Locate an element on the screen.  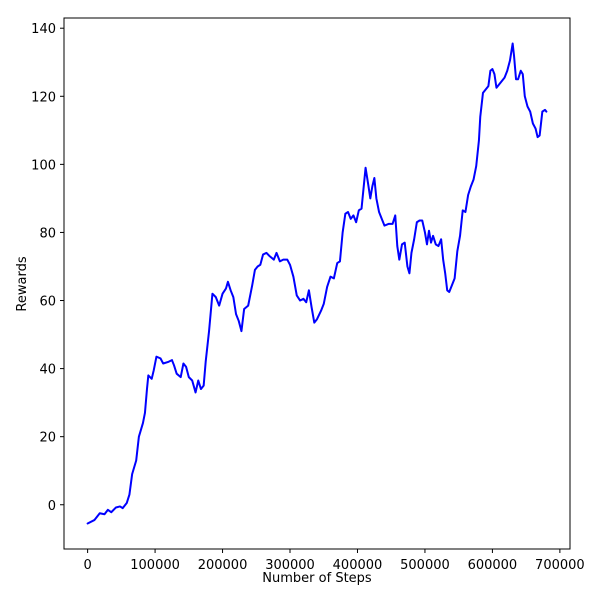
y-tick-label: 120 is located at coordinates (43, 97).